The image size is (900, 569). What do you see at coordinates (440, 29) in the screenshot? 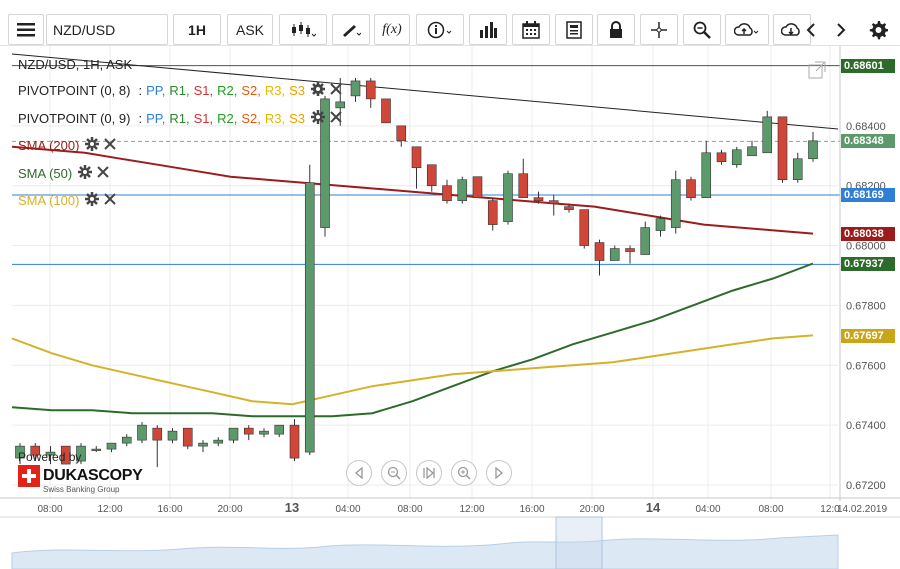
I see `info-icon` at bounding box center [440, 29].